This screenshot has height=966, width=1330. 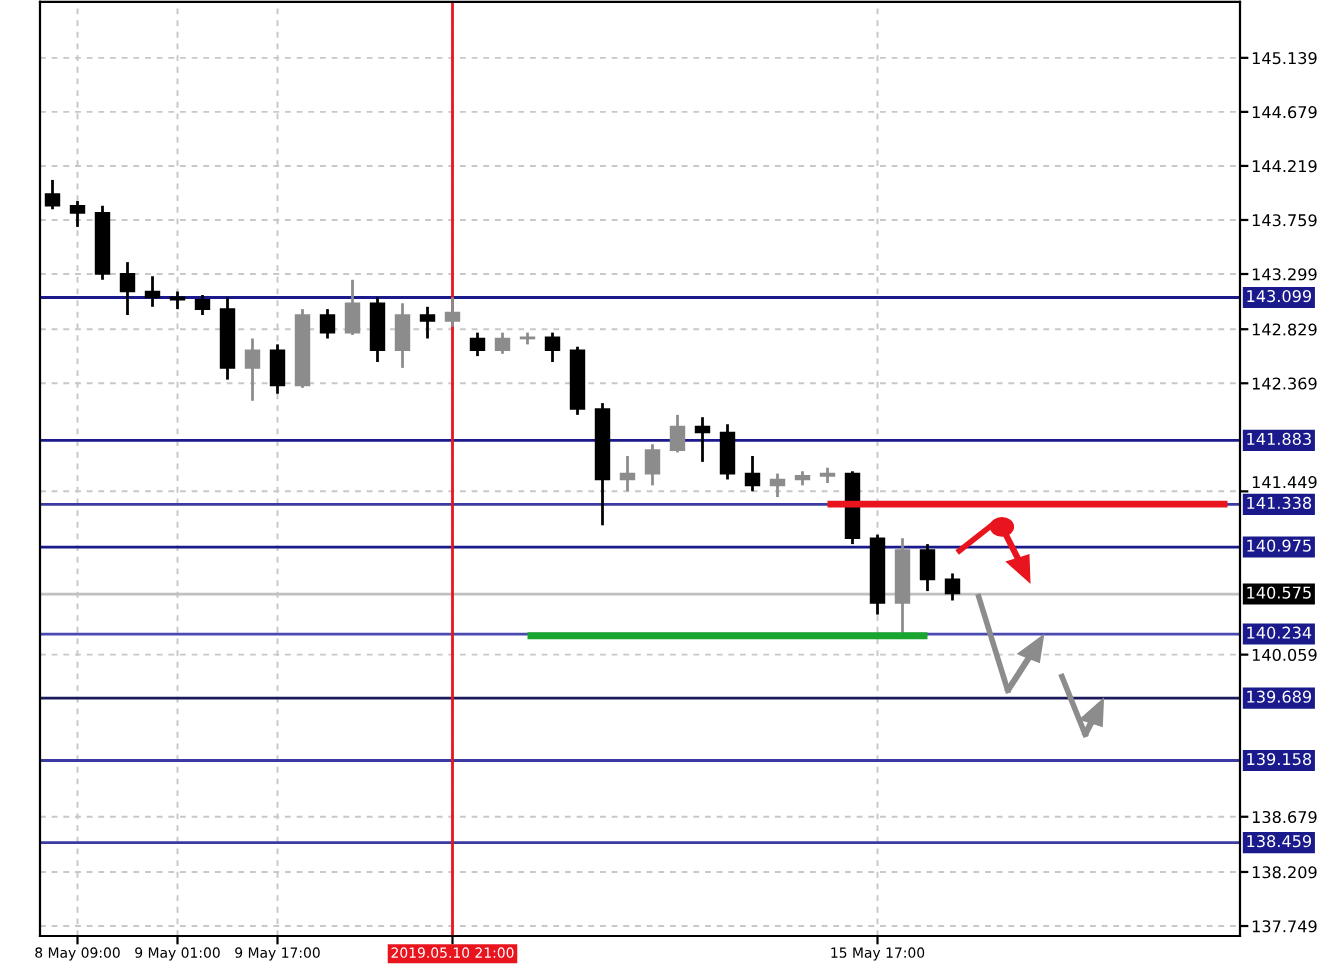 I want to click on y-tick-label: 142.829, so click(x=1284, y=329).